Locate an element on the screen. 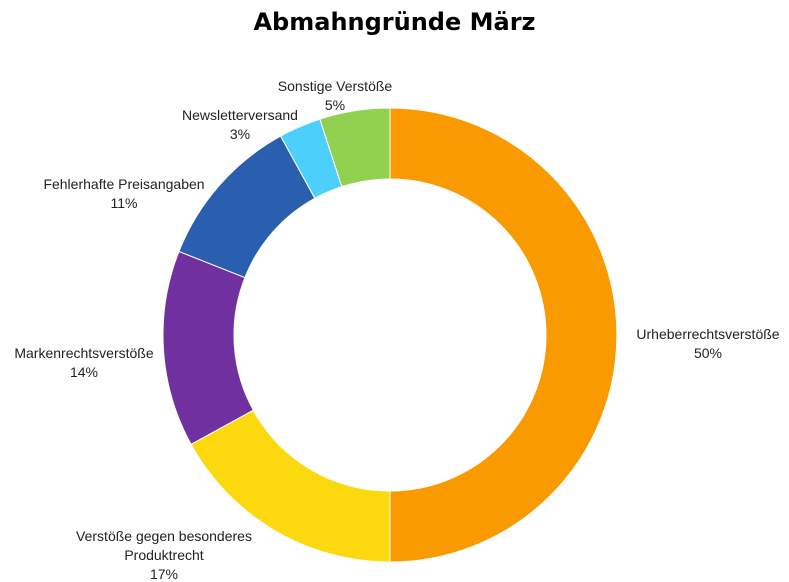 This screenshot has width=789, height=582. slice-label: Newsletterversand 3% is located at coordinates (240, 124).